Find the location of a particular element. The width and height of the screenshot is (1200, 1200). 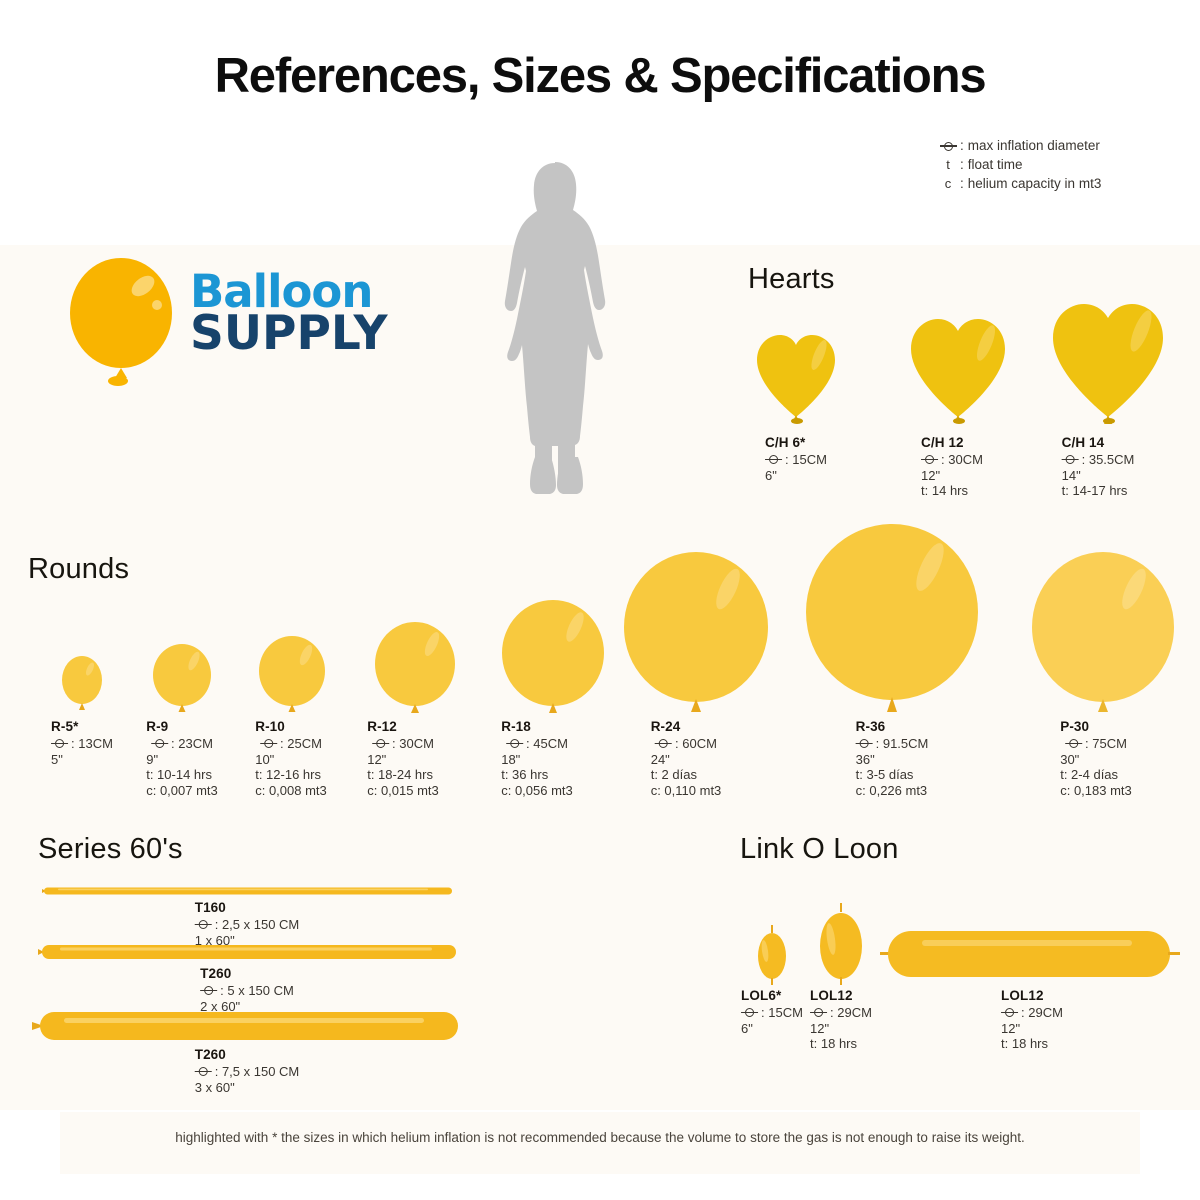

round-item-p30 is located at coordinates (1103, 635).